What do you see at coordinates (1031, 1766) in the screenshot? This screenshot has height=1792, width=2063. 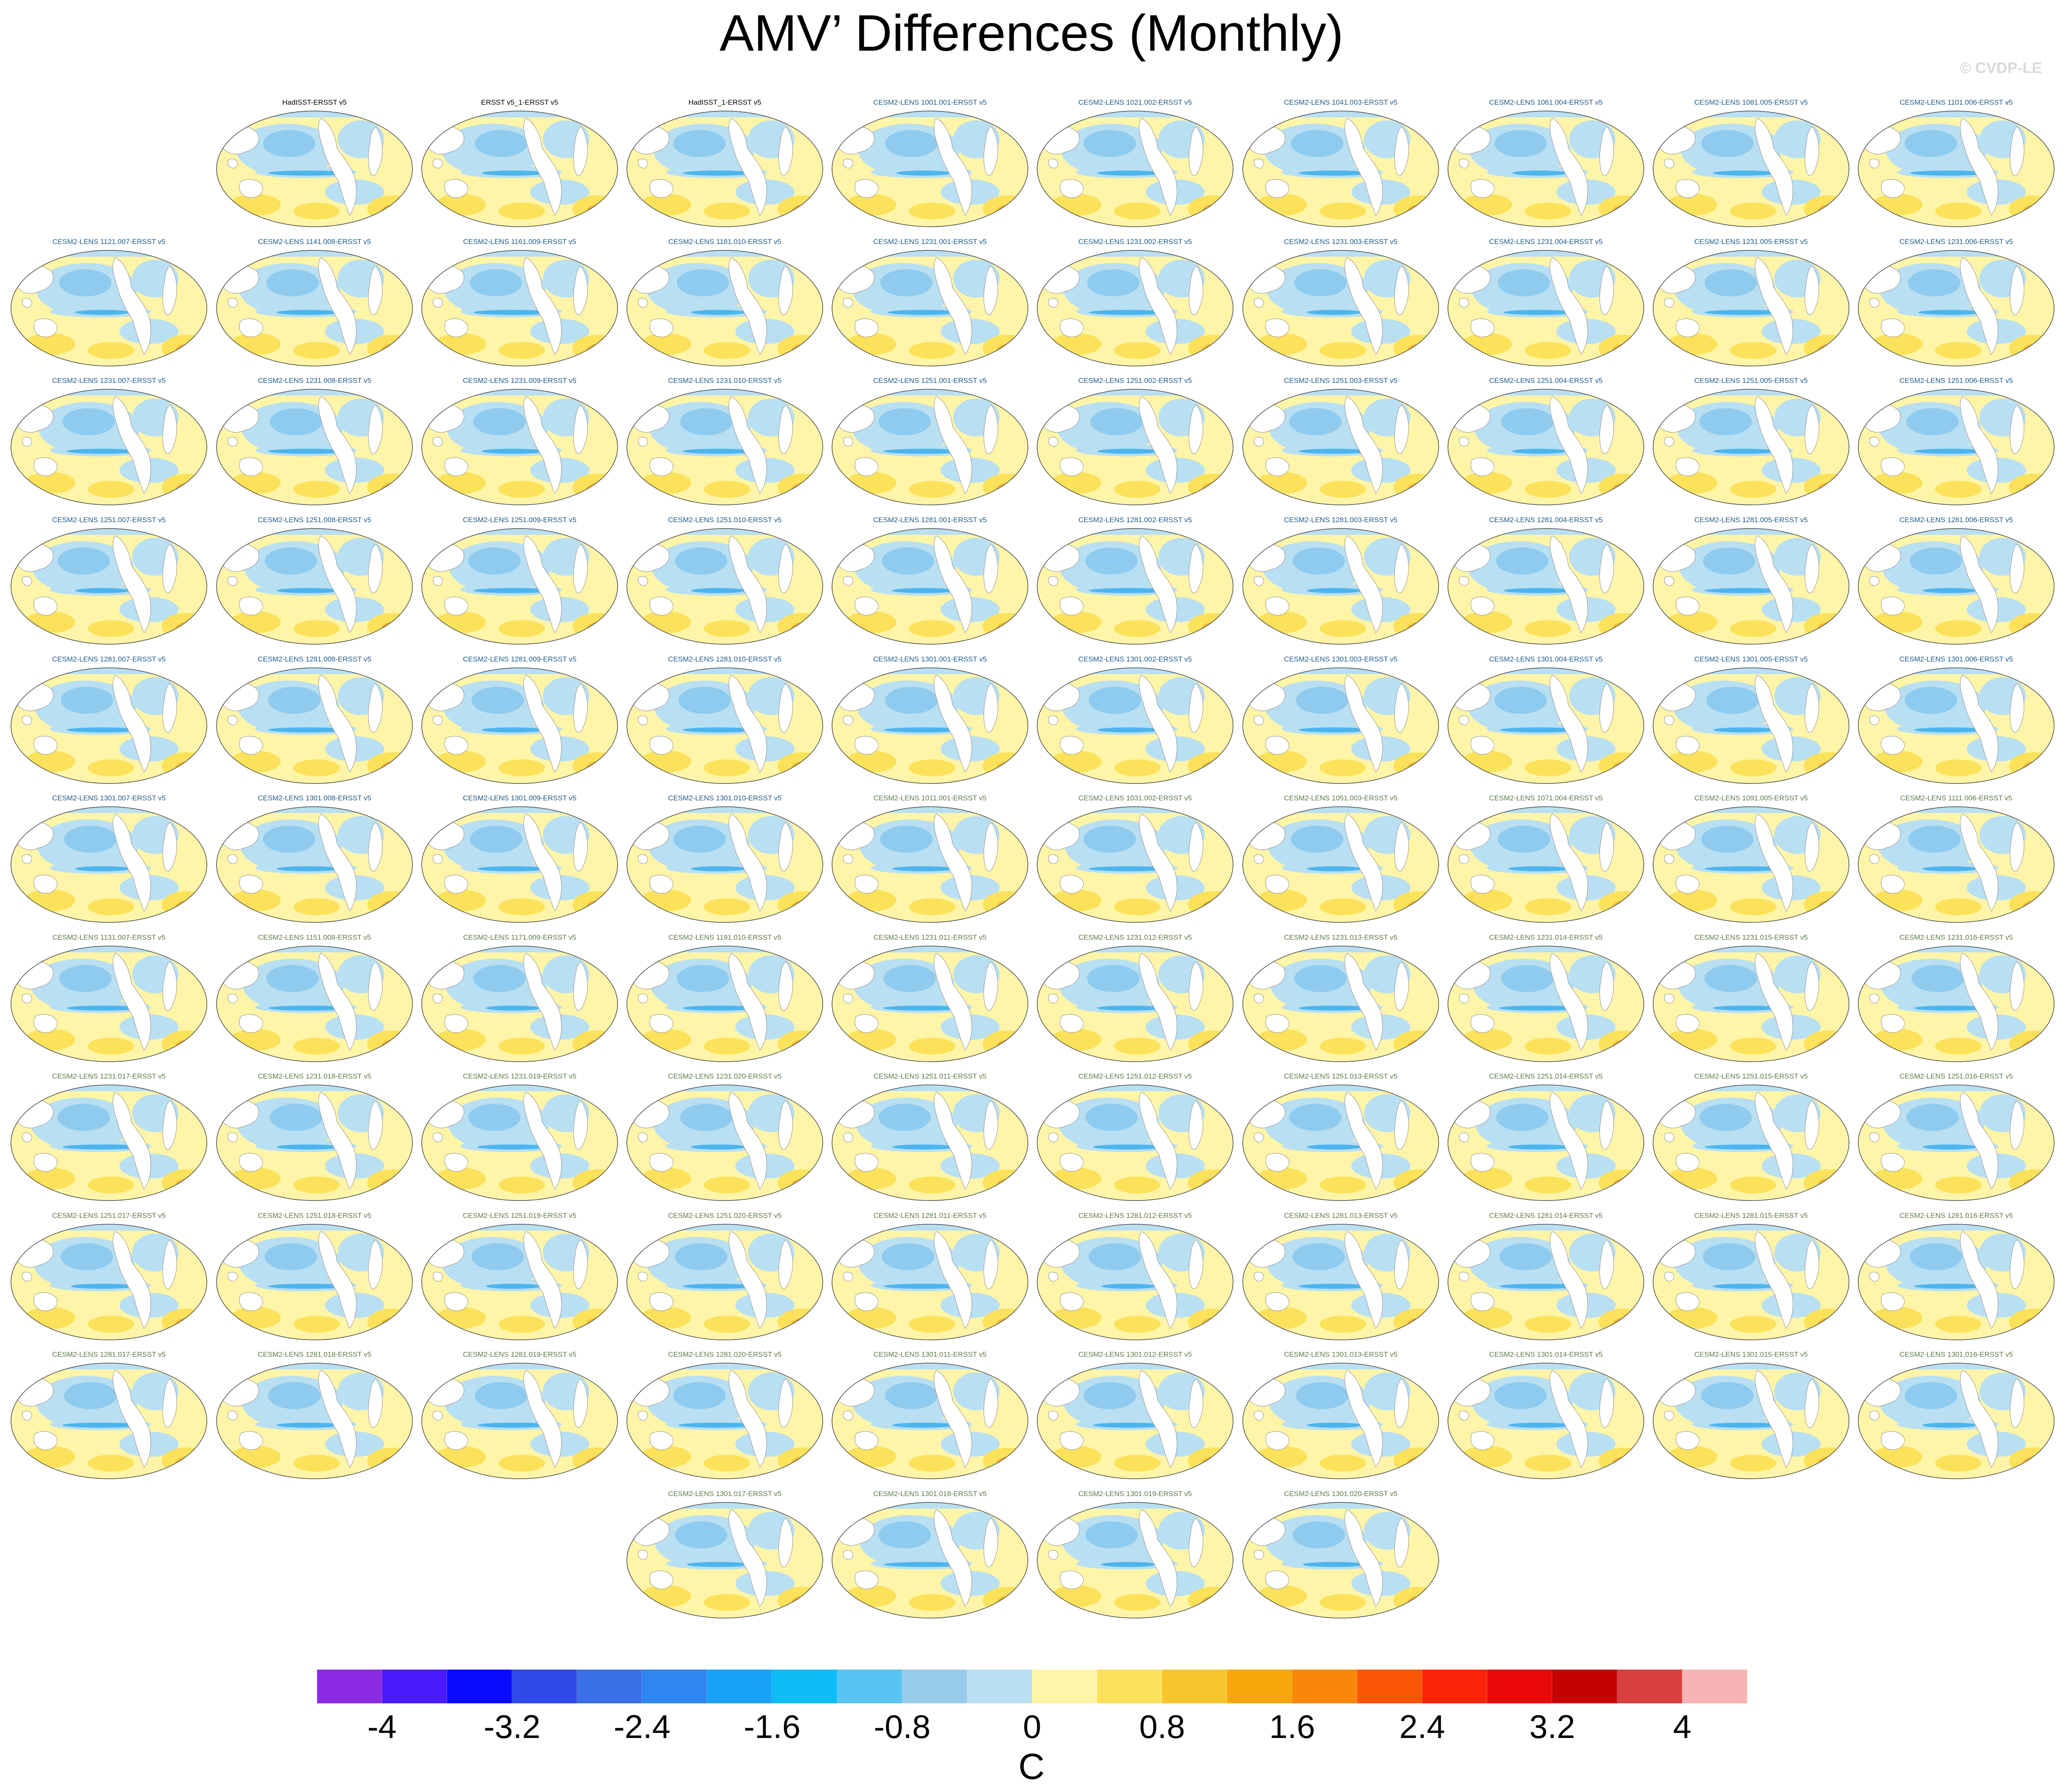 I see `colorbar-units: C` at bounding box center [1031, 1766].